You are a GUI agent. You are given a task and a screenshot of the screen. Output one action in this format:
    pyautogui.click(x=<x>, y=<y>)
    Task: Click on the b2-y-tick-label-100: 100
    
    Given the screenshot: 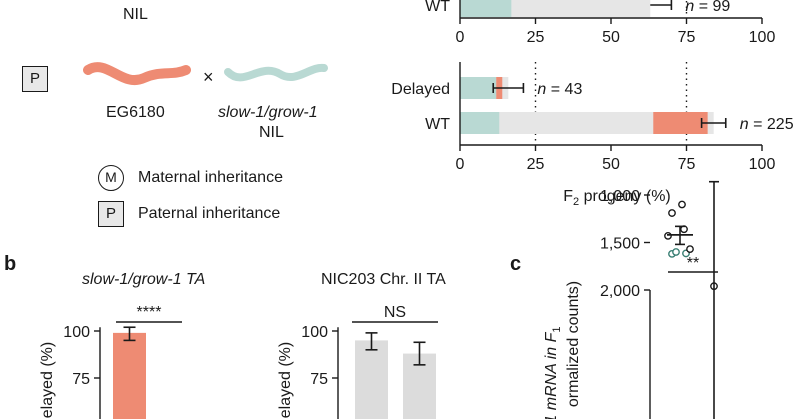 What is the action you would take?
    pyautogui.click(x=314, y=332)
    